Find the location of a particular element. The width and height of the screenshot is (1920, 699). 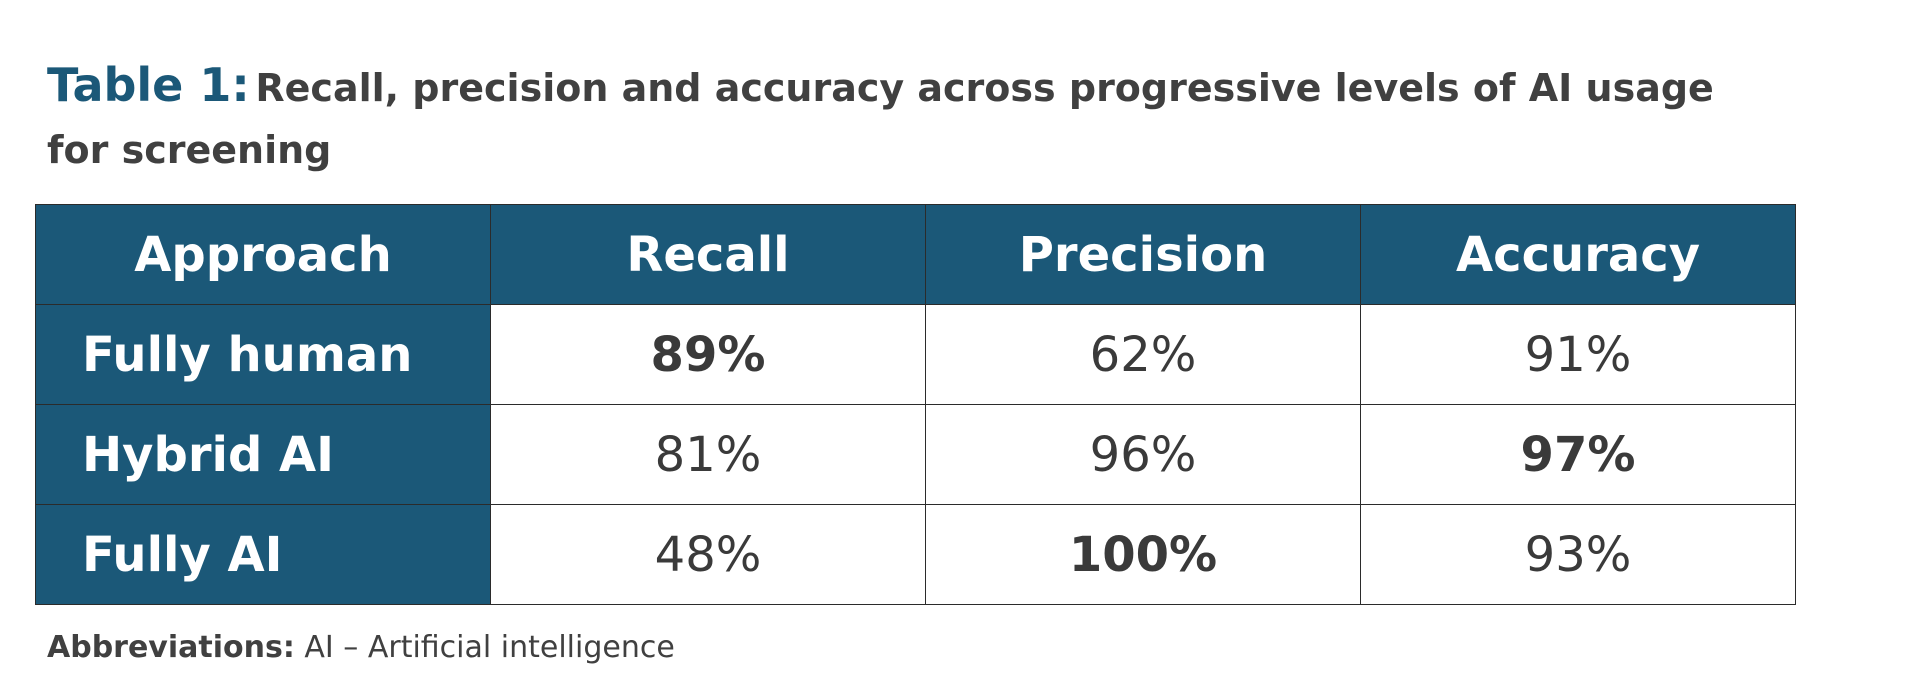

abbreviations-label: Abbreviations: is located at coordinates (171, 647).